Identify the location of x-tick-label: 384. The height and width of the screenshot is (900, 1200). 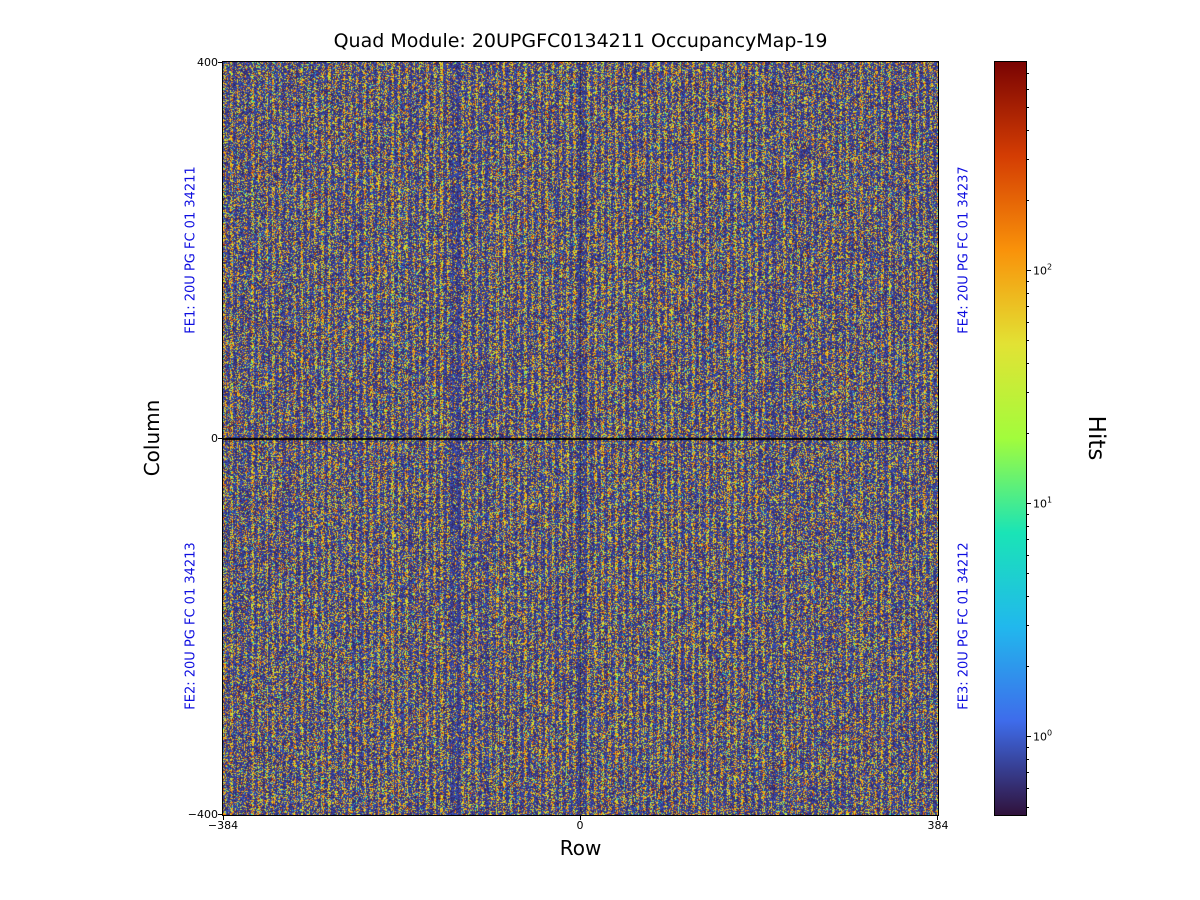
(938, 825).